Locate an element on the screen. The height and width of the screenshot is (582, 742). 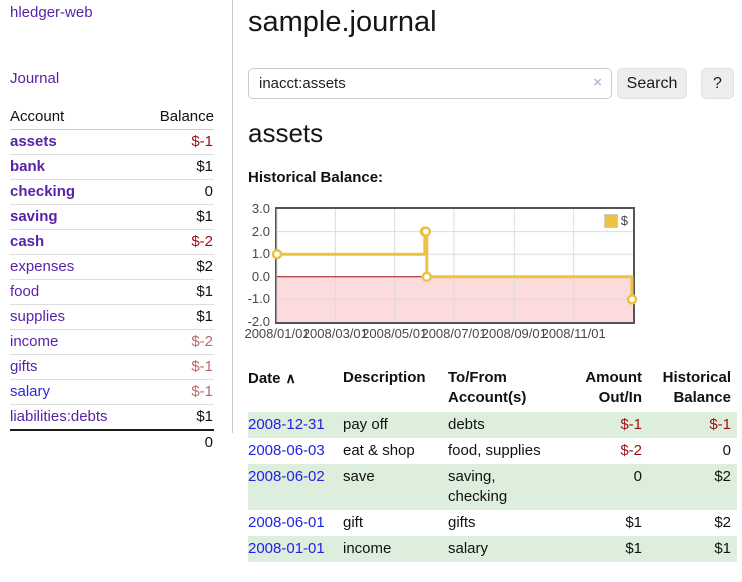
transaction-balance: $1 is located at coordinates (722, 548).